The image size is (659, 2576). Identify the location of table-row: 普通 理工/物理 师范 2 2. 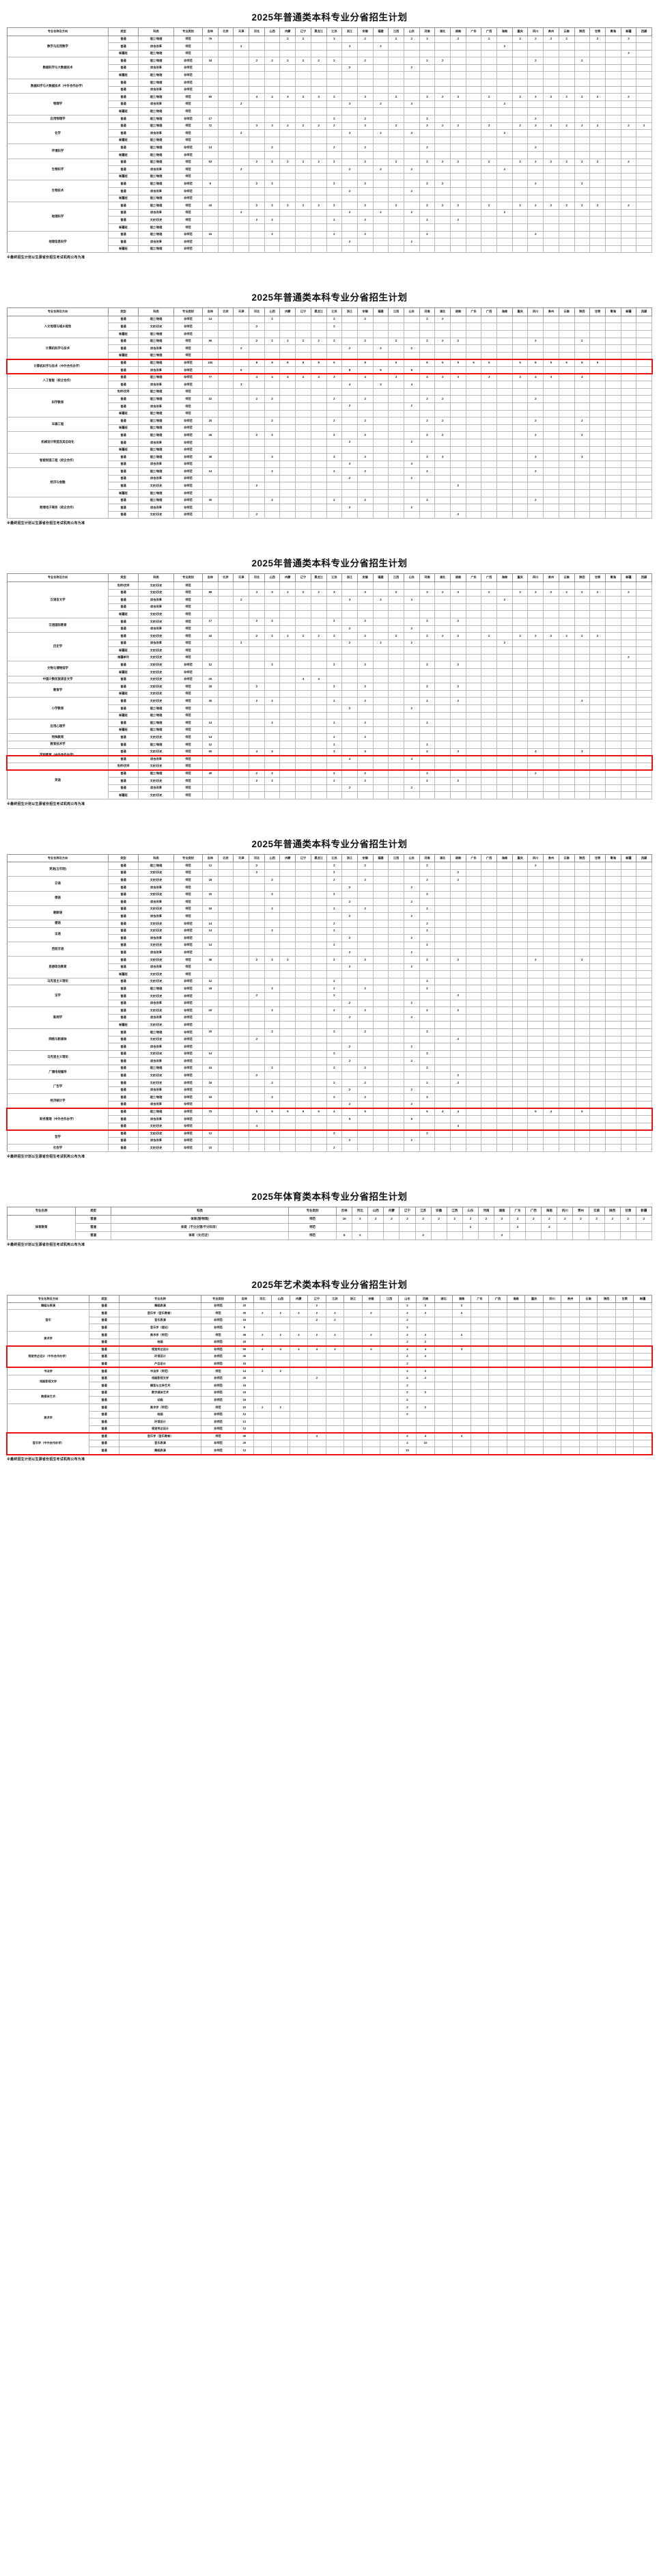
(330, 708).